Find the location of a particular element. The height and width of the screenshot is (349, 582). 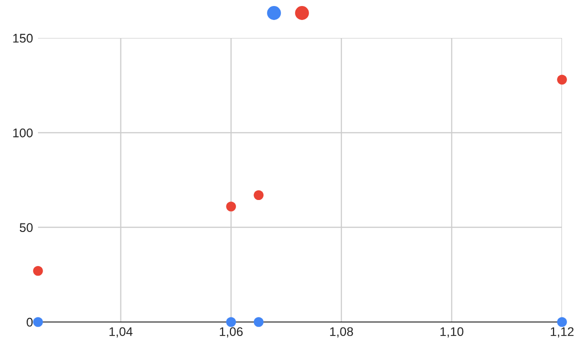

y-tick-label: 0 is located at coordinates (29, 322).